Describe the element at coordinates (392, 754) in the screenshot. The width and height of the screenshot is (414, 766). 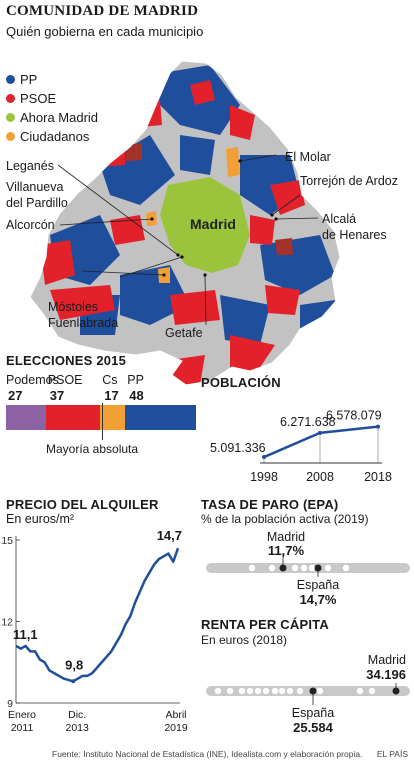
I see `footer-brand: EL PAÍS` at that location.